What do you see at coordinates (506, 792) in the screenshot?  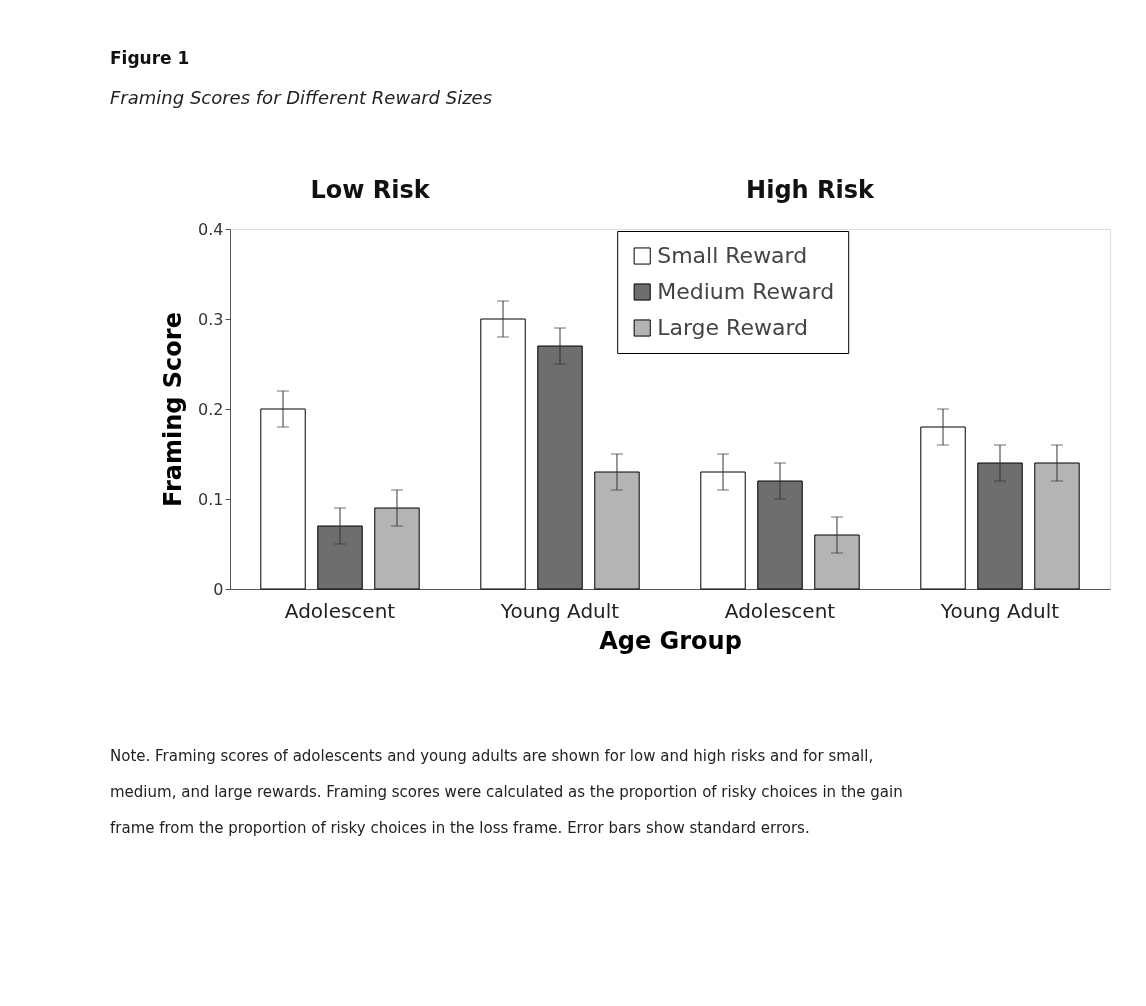 I see `text: Note. Framing scores of adolescents and young adults are shown for low and high risks and for small, medium, and large rewards. Framing scores were calculated as the proportion of risky choices in the gain frame from the proportion of risky choices in the loss frame. Error bars show standard errors.` at bounding box center [506, 792].